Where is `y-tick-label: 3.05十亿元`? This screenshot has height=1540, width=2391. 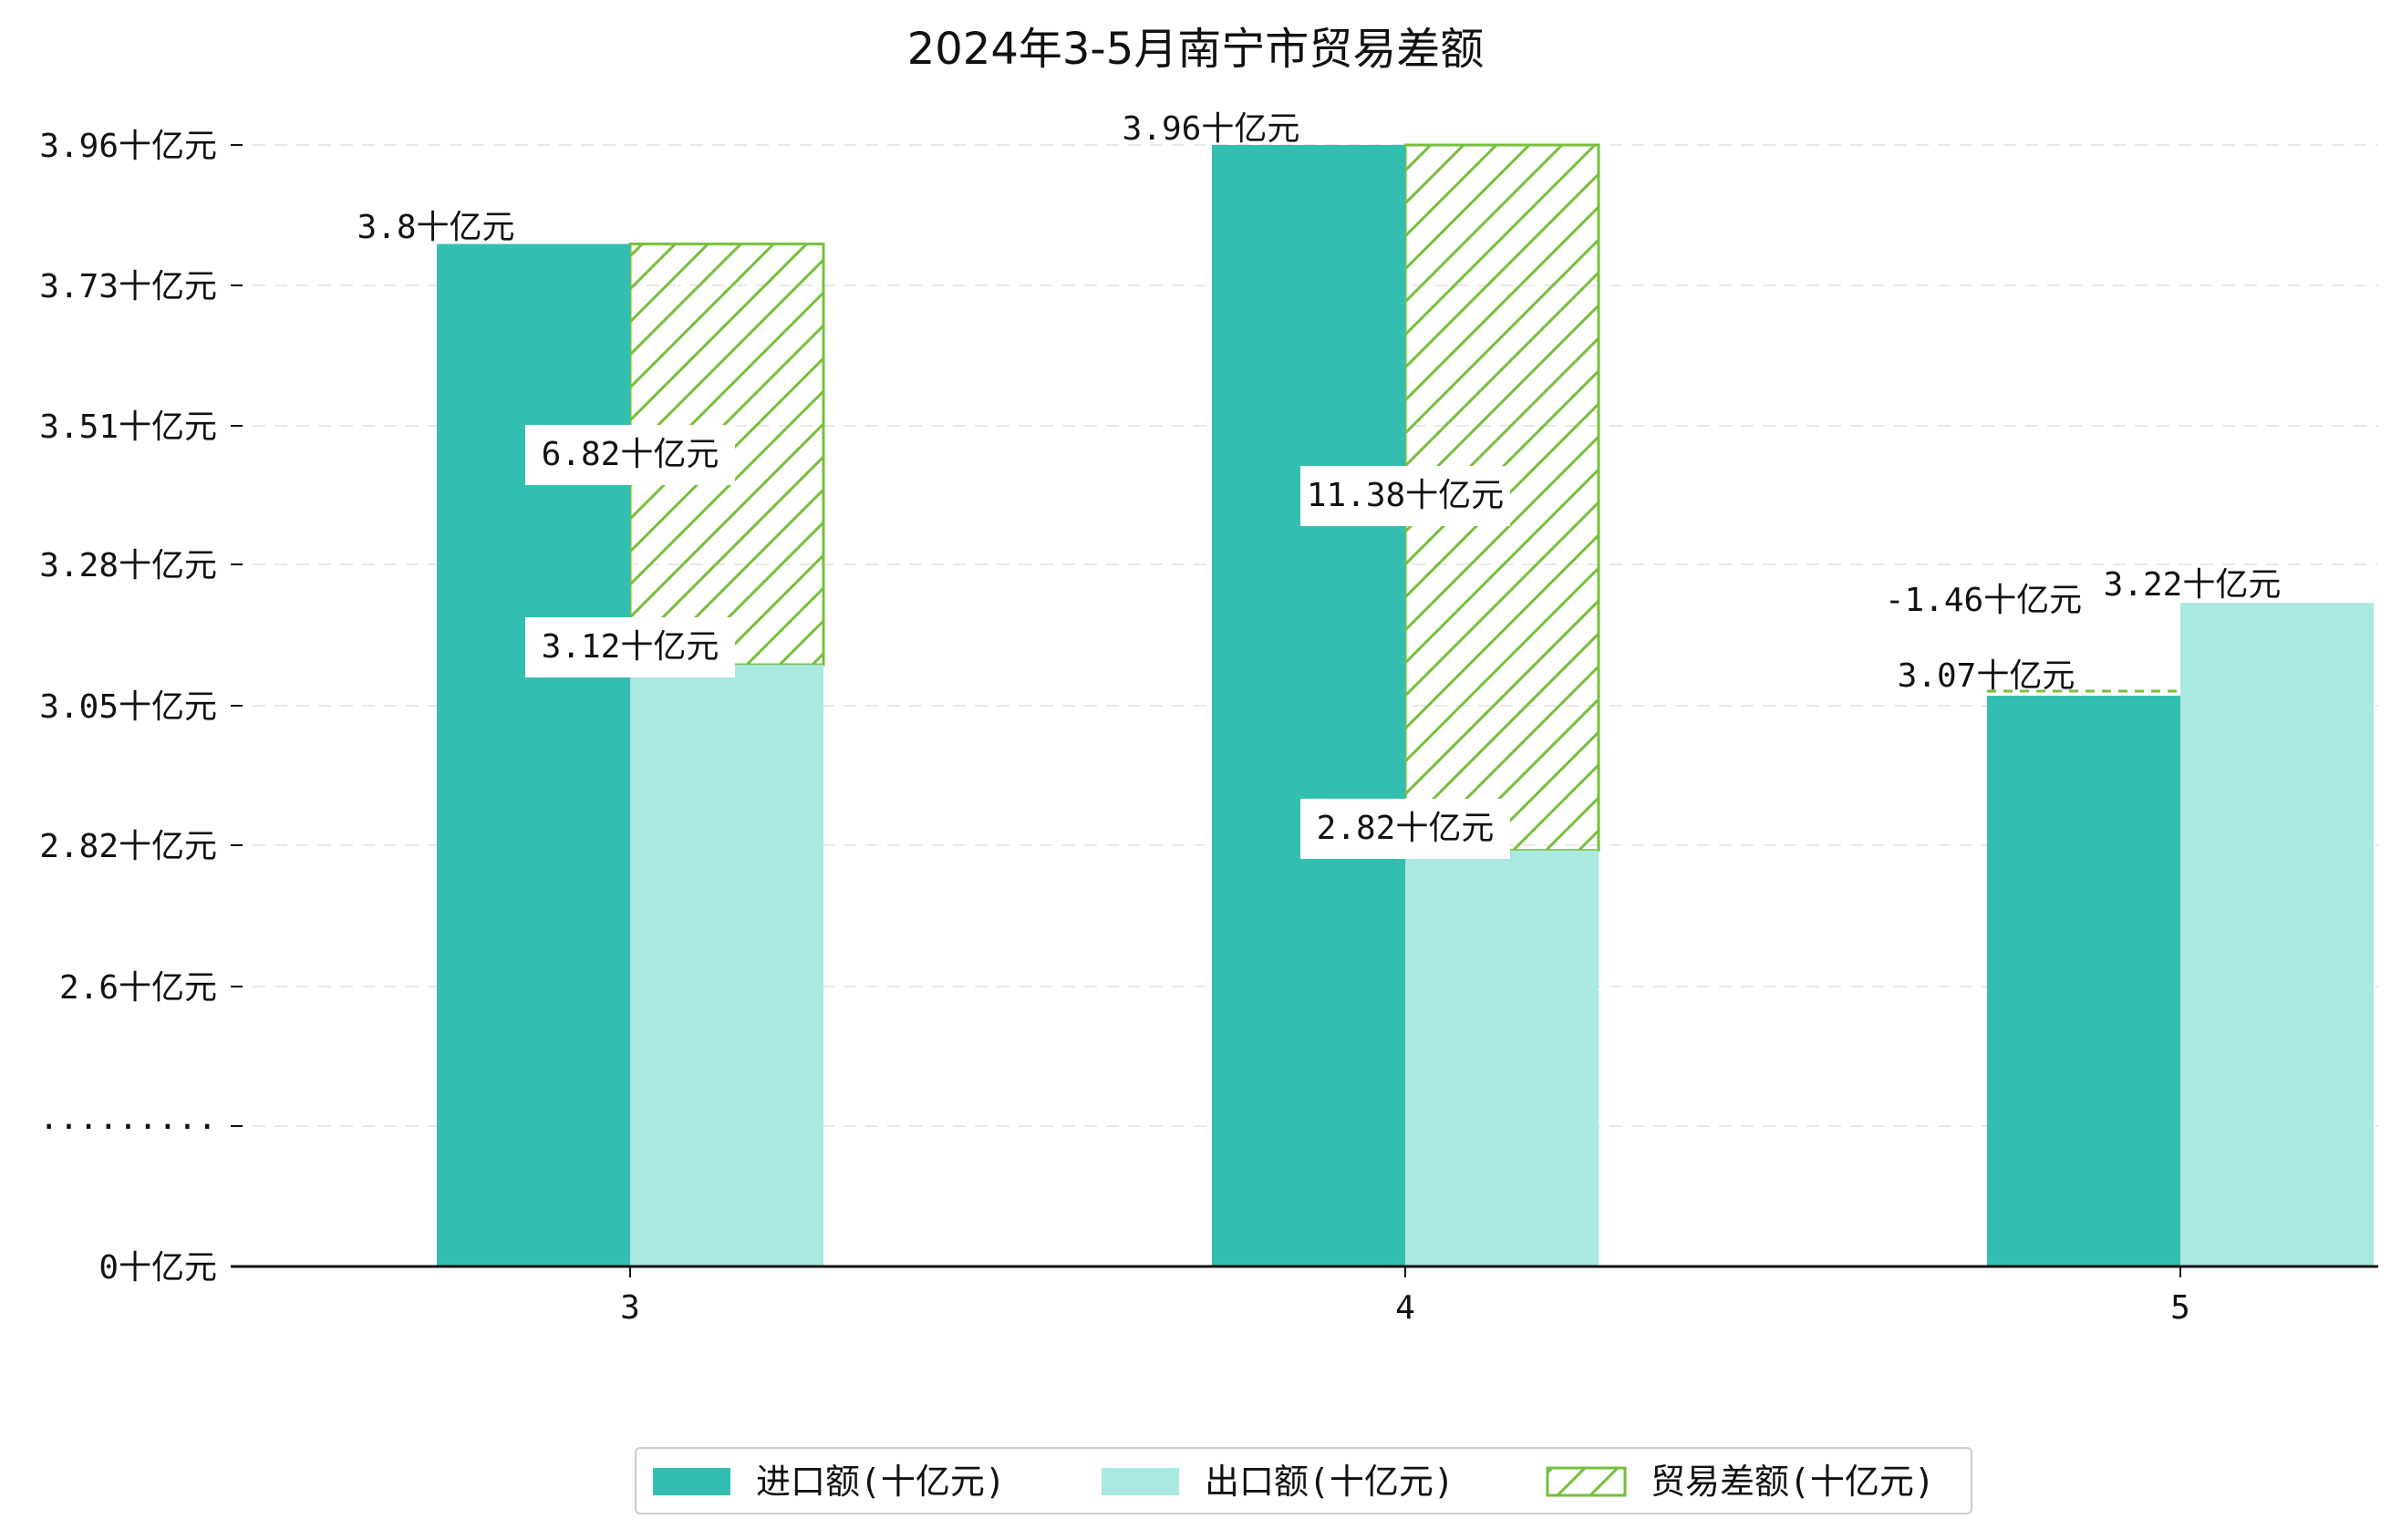
y-tick-label: 3.05十亿元 is located at coordinates (128, 707).